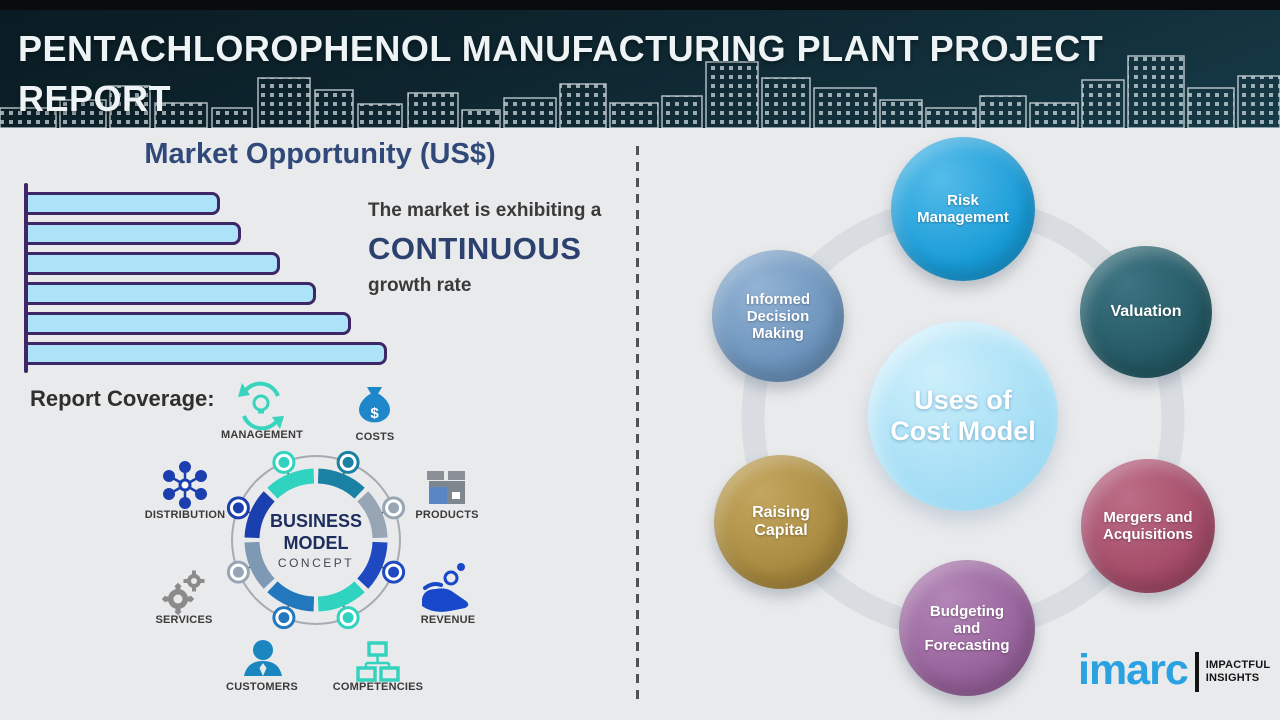 The height and width of the screenshot is (720, 1280). Describe the element at coordinates (1238, 664) in the screenshot. I see `logo-tagline-line1: IMPACTFUL` at that location.